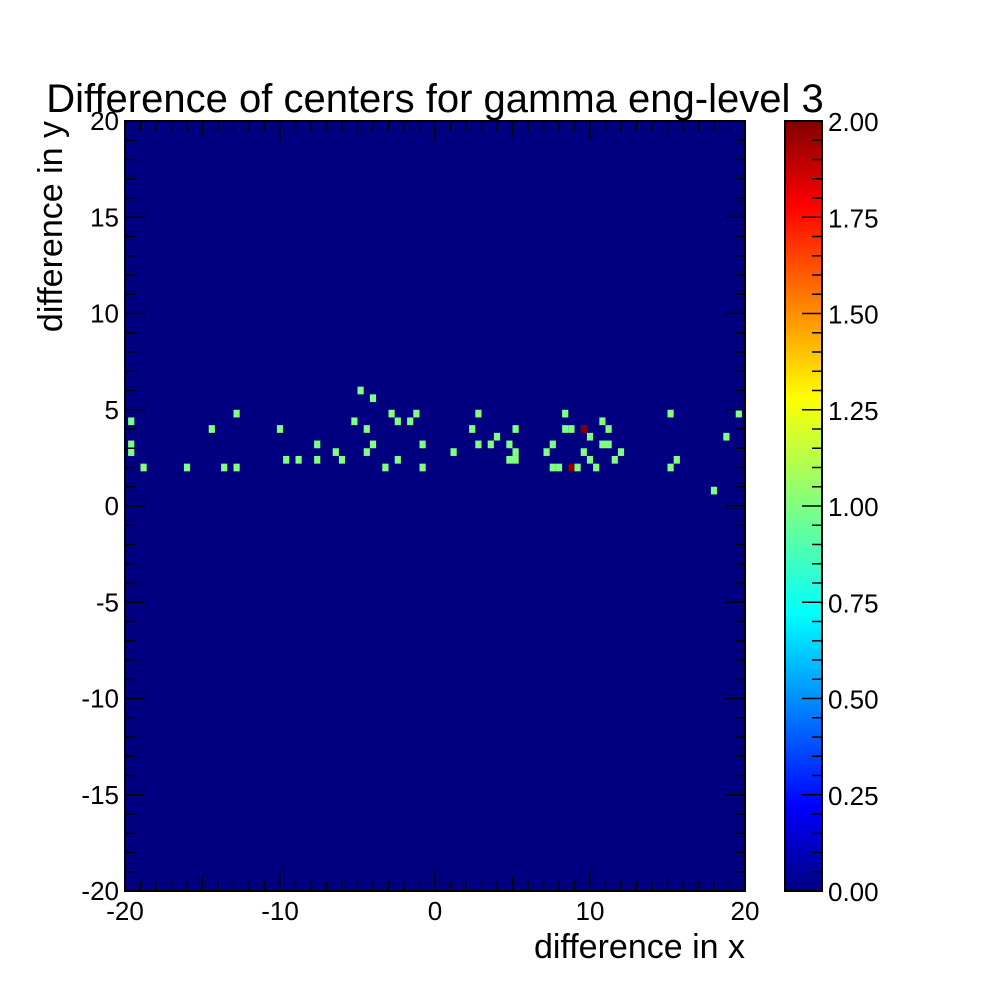 The width and height of the screenshot is (1000, 1000). Describe the element at coordinates (104, 217) in the screenshot. I see `y-tick-label: 15` at that location.